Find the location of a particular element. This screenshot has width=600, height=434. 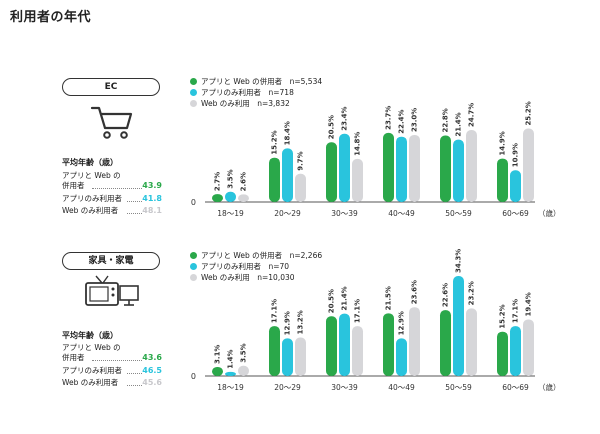

x-tick-label: 50〜59 is located at coordinates (458, 213).